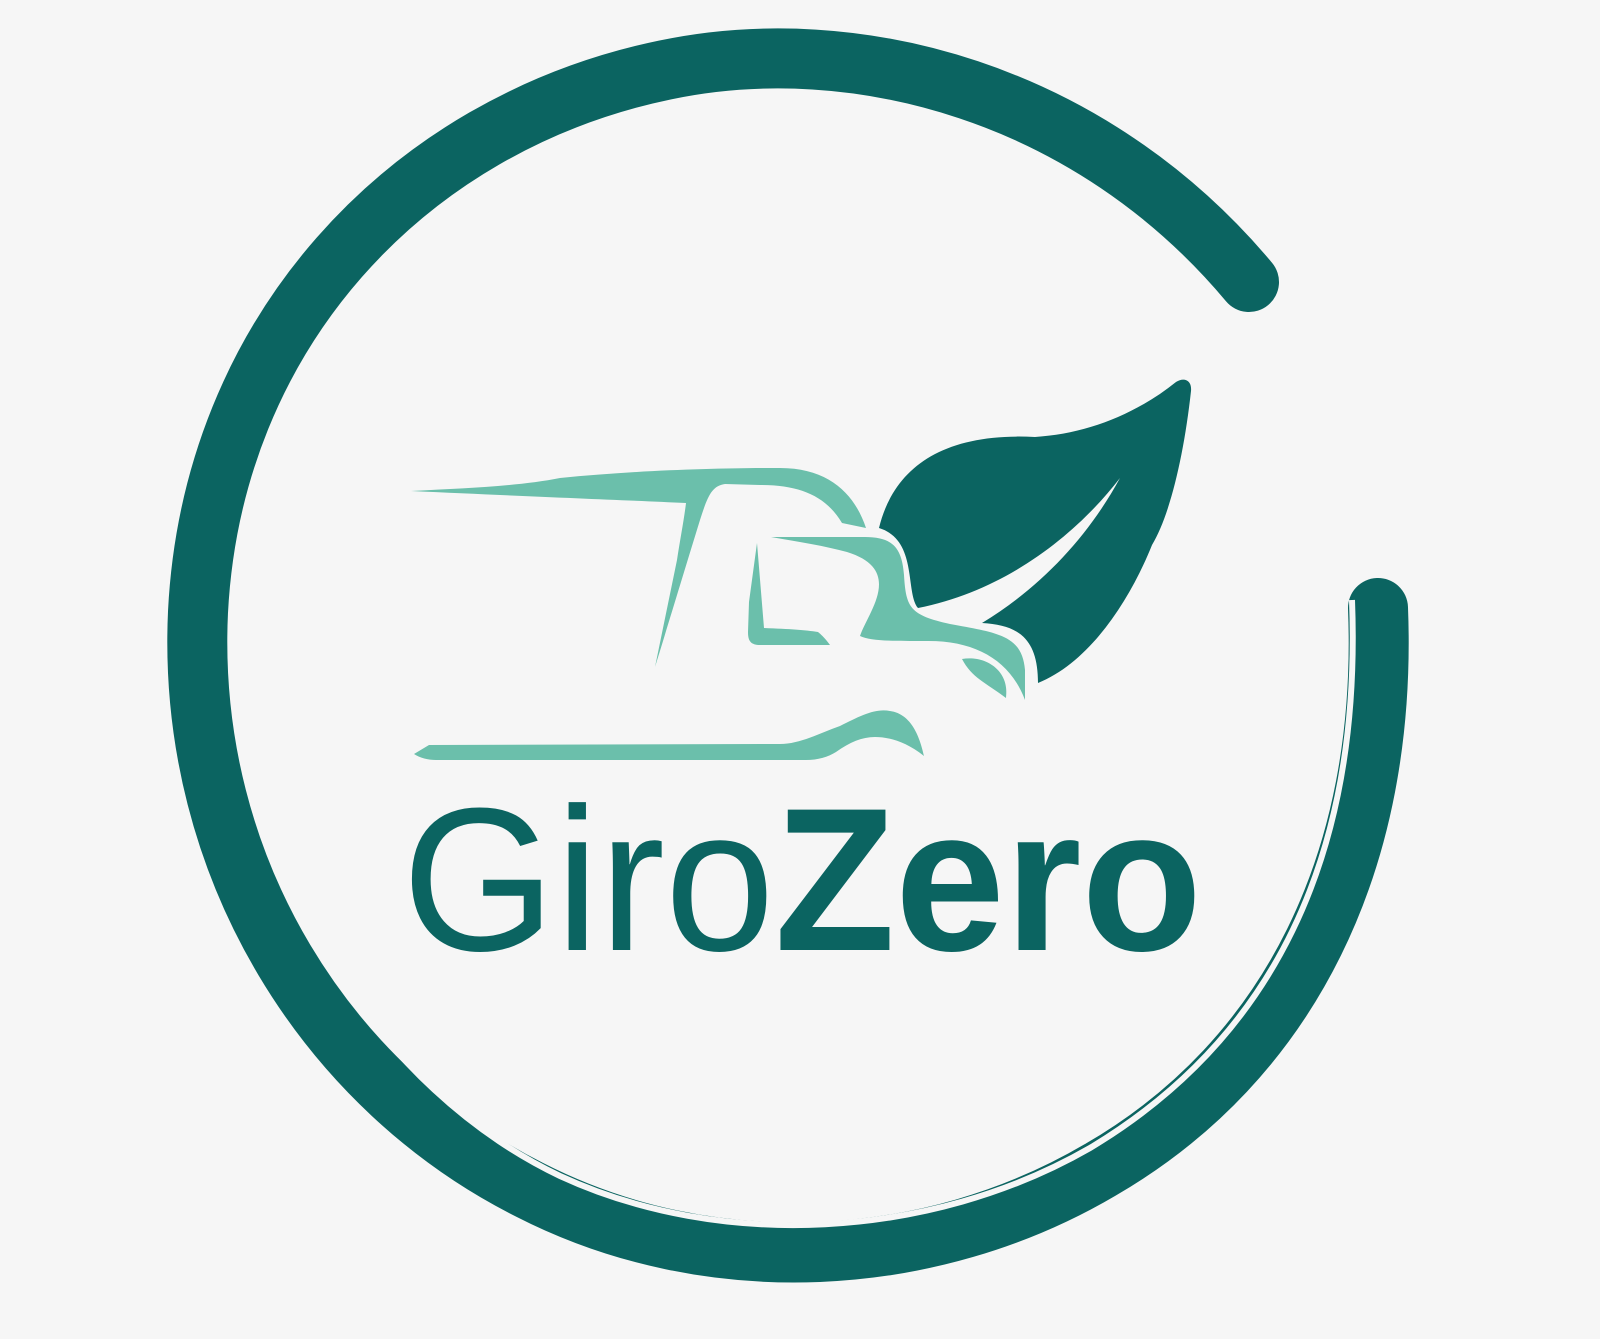  Describe the element at coordinates (988, 880) in the screenshot. I see `wordmark-zero: Zero` at that location.